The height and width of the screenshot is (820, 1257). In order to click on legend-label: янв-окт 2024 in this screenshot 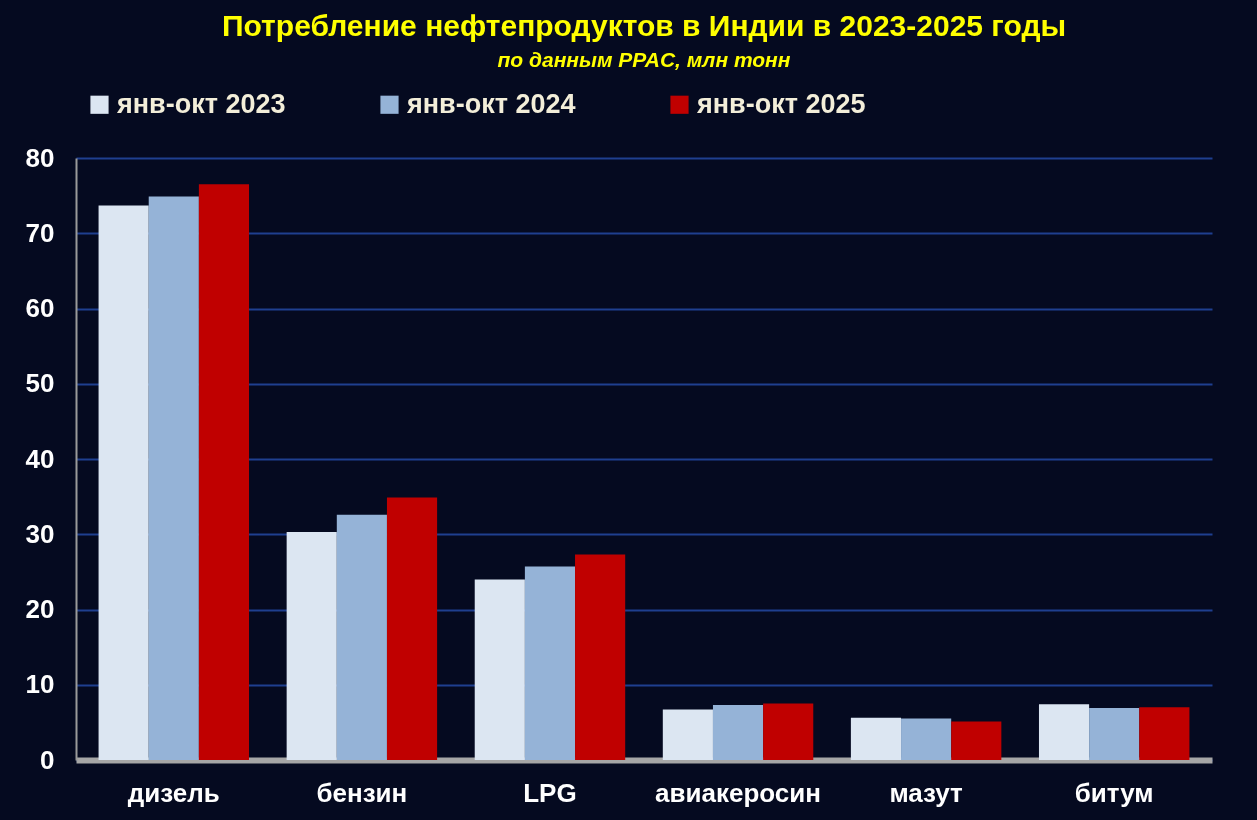, I will do `click(491, 103)`.